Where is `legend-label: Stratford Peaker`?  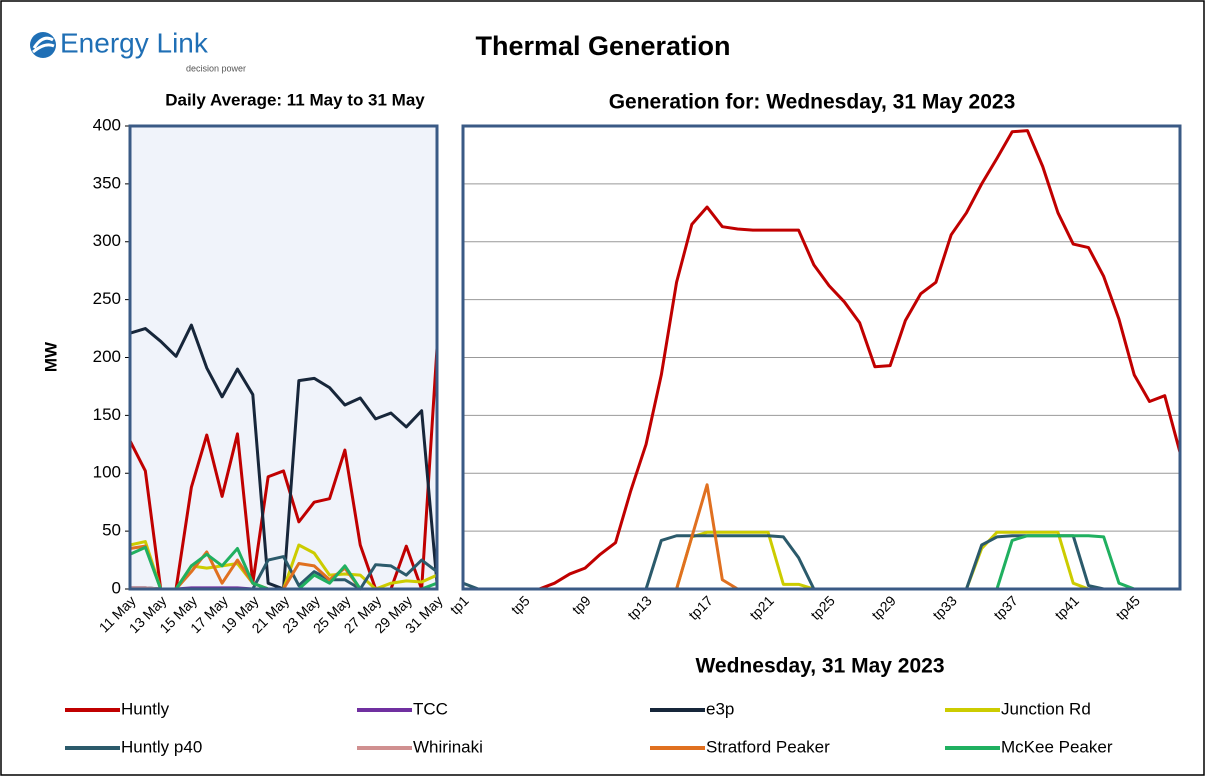 legend-label: Stratford Peaker is located at coordinates (768, 746).